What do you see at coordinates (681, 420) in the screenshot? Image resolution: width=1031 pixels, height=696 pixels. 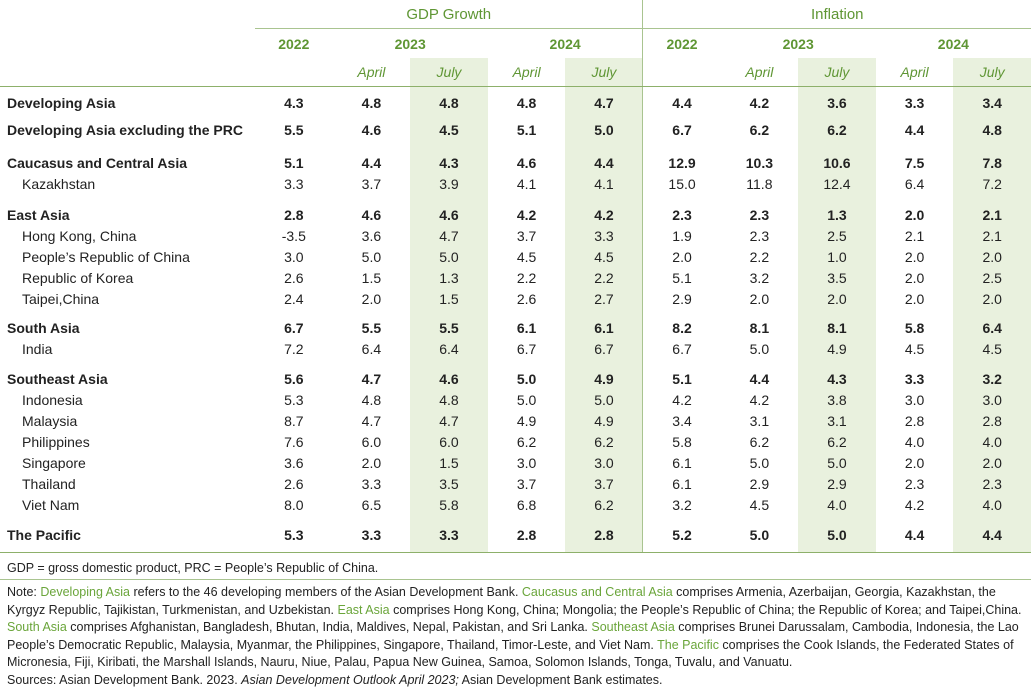 I see `cell-value: 3.4` at bounding box center [681, 420].